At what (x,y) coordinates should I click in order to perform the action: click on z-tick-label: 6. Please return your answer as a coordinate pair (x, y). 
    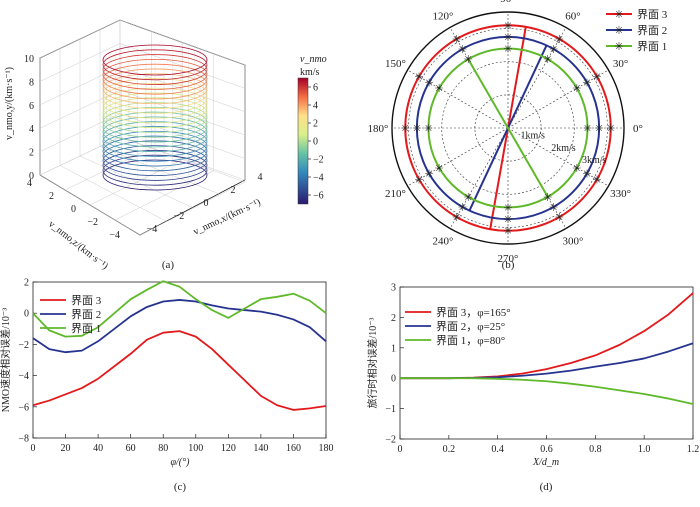
    Looking at the image, I should click on (31, 106).